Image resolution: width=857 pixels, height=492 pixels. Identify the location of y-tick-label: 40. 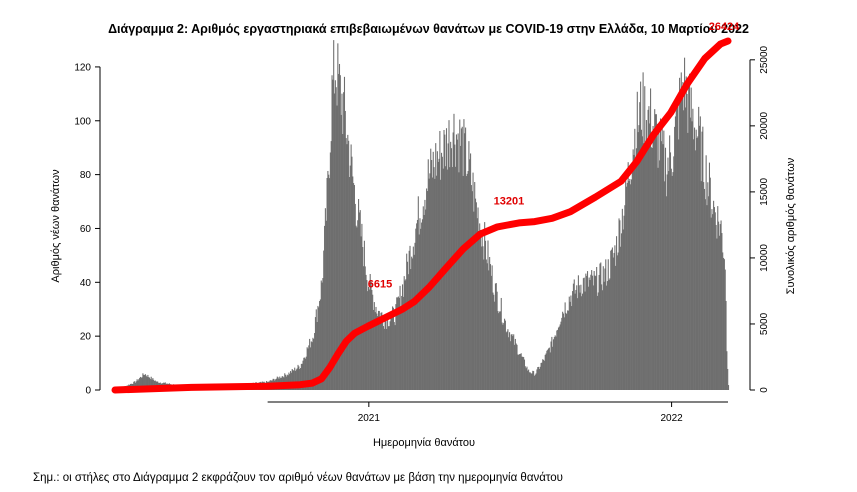
(86, 283).